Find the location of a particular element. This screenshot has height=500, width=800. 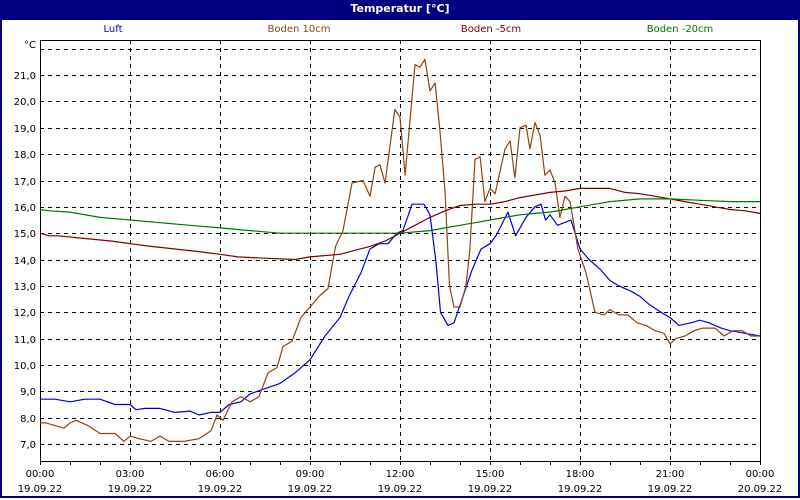

legend-item-boden-20cm: Boden -20cm is located at coordinates (680, 29).